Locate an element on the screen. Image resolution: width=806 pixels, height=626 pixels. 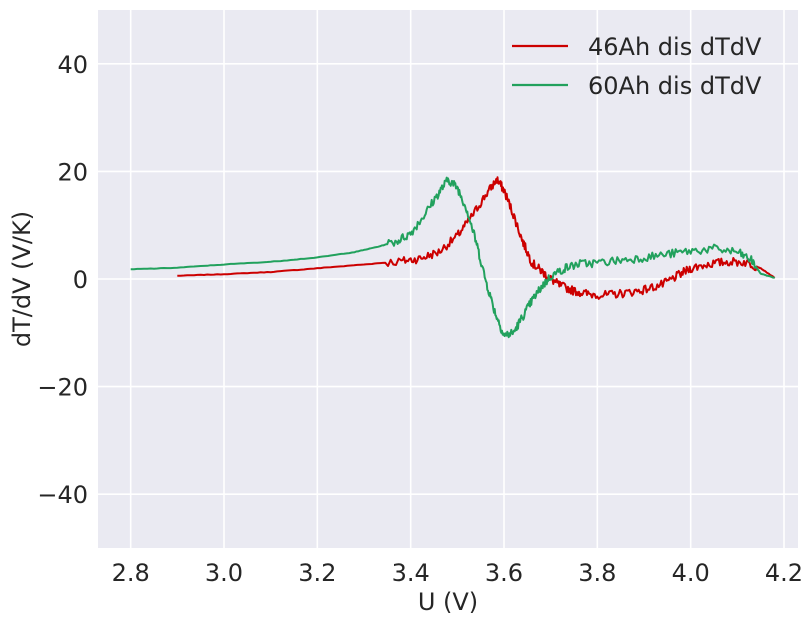
x-tick-label: 3.6 is located at coordinates (504, 573).